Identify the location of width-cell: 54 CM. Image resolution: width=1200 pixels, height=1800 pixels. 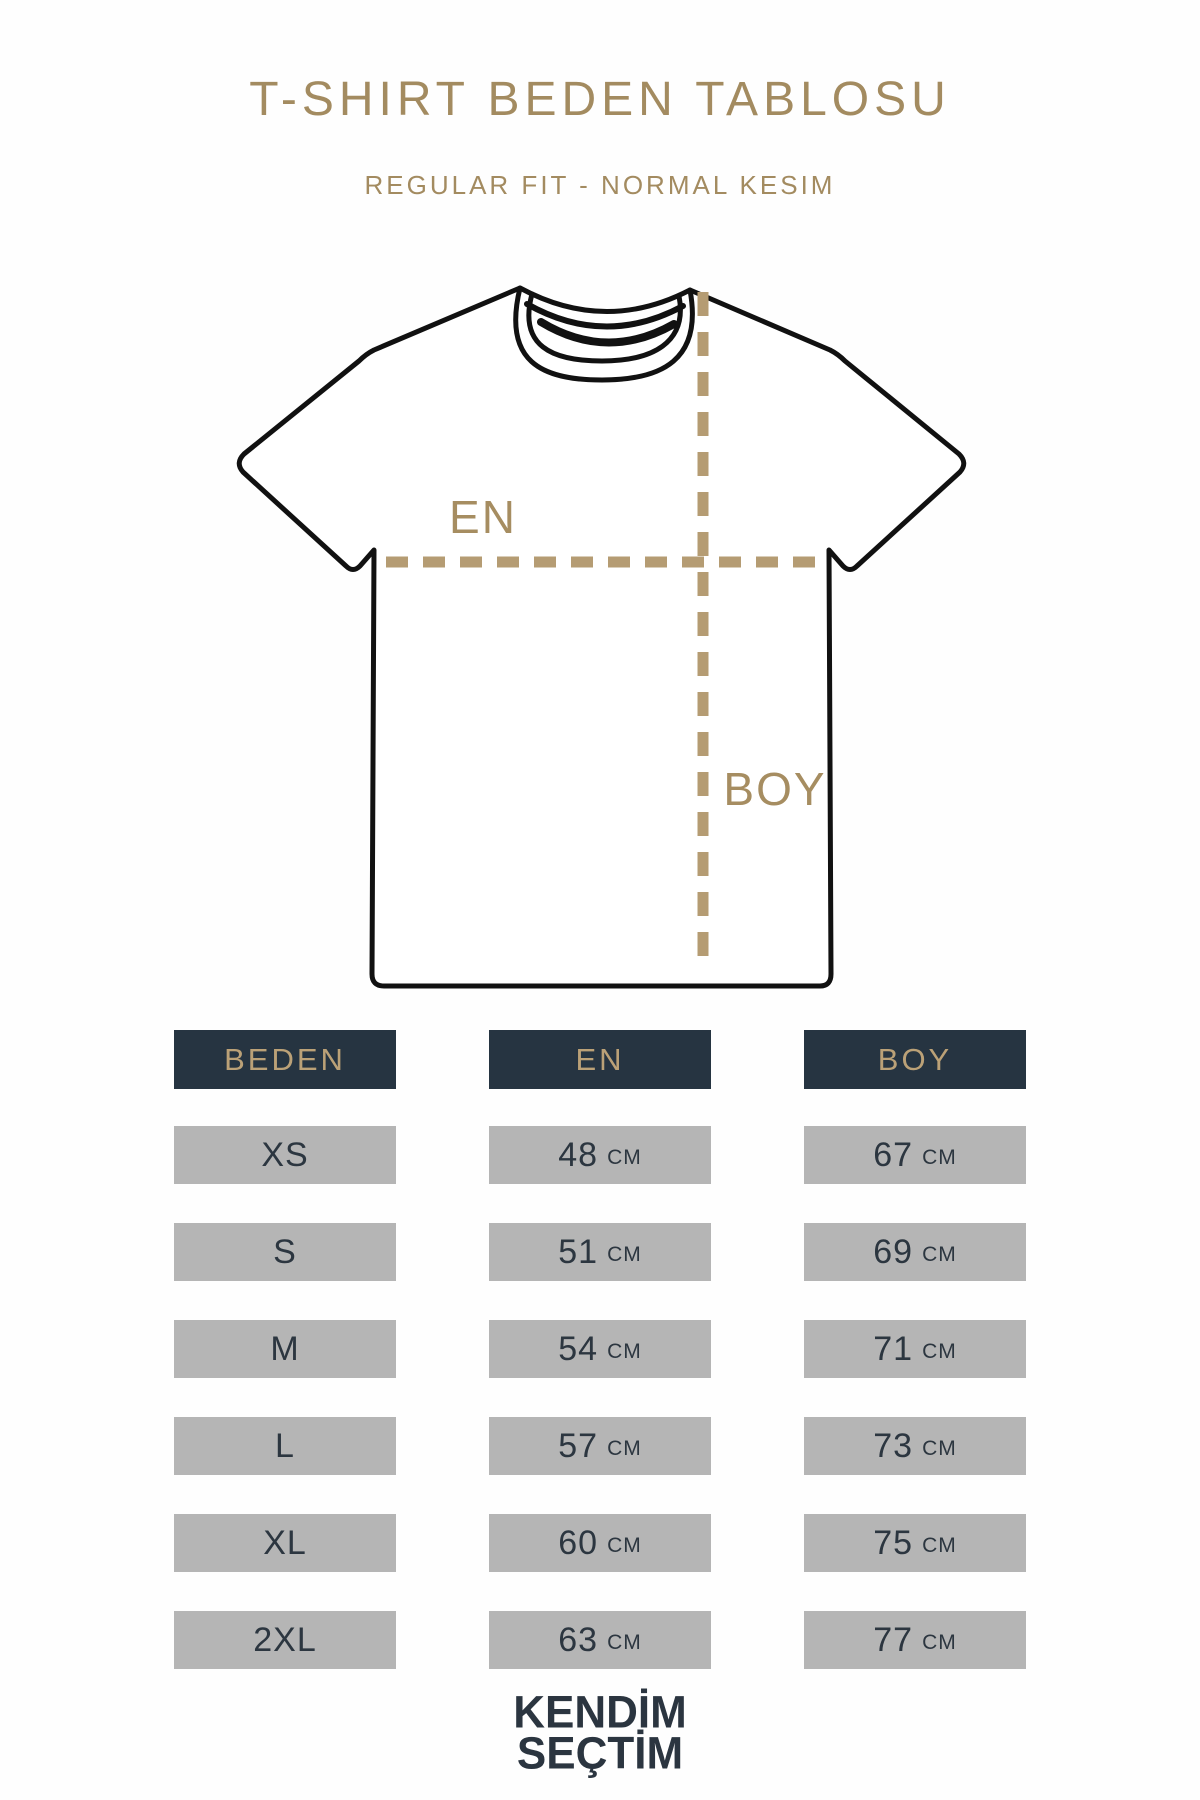
(600, 1349).